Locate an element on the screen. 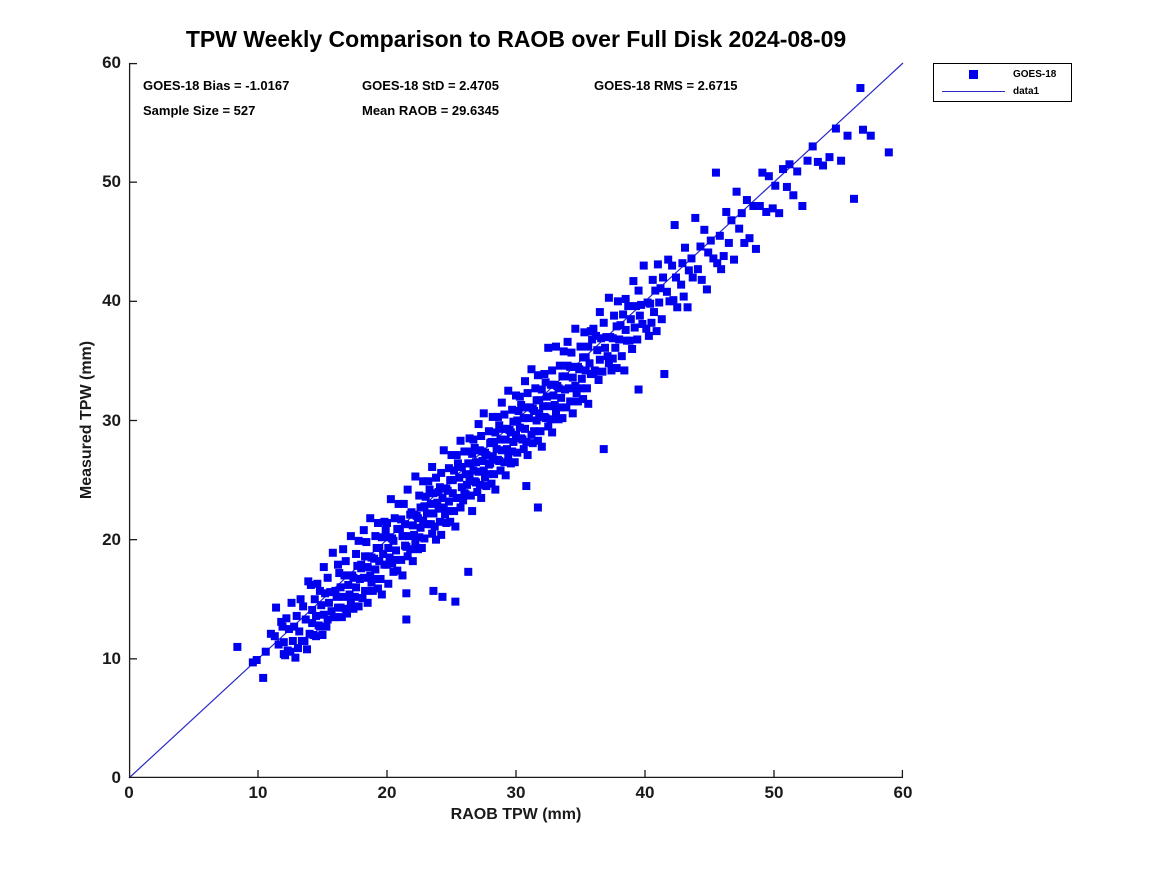  legend-marker-swatch is located at coordinates (973, 74).